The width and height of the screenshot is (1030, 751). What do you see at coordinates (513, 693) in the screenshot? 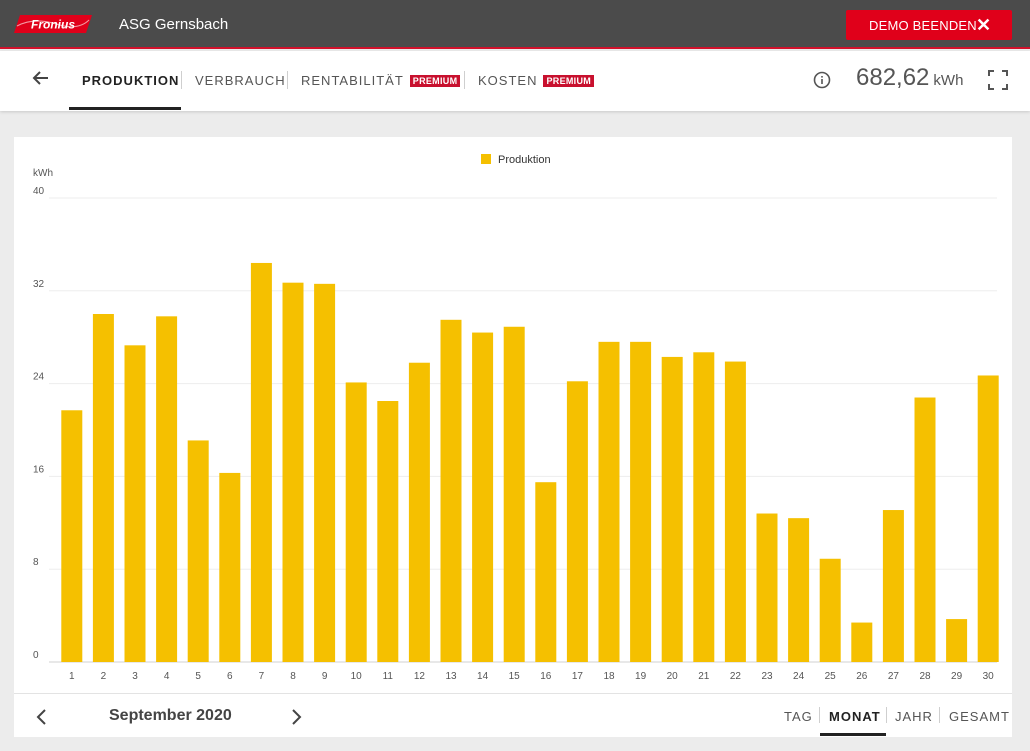
I see `footer-divider` at bounding box center [513, 693].